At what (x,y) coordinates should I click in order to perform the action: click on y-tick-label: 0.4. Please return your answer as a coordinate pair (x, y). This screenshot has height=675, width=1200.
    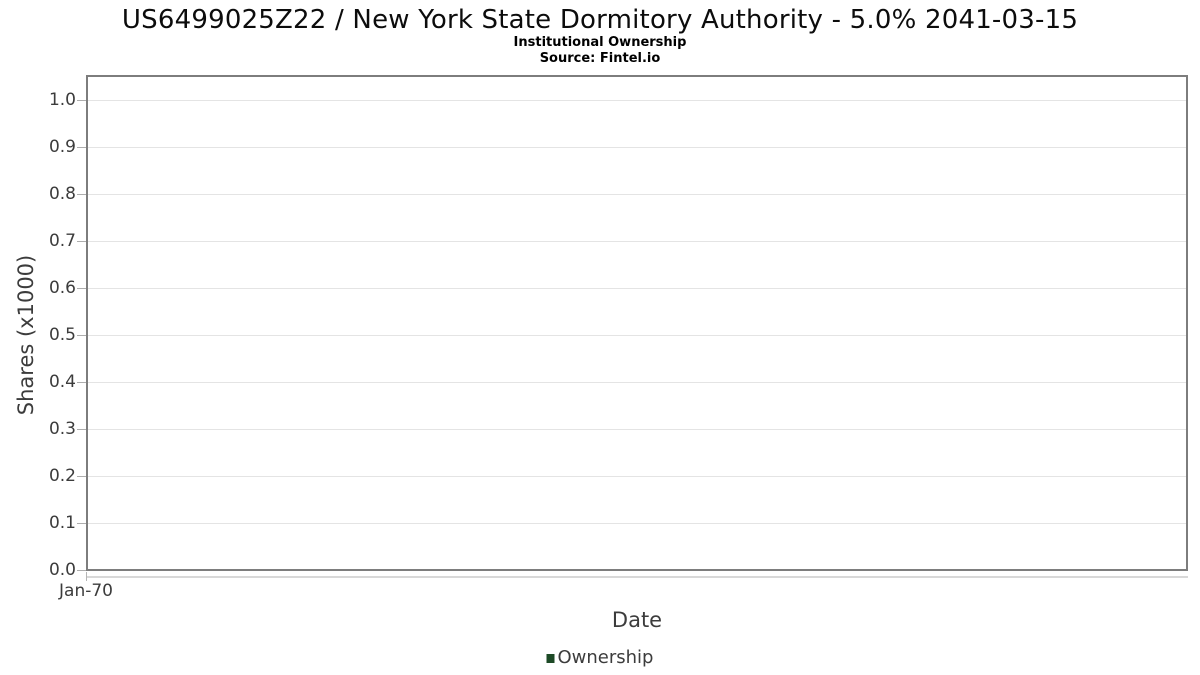
    Looking at the image, I should click on (62, 382).